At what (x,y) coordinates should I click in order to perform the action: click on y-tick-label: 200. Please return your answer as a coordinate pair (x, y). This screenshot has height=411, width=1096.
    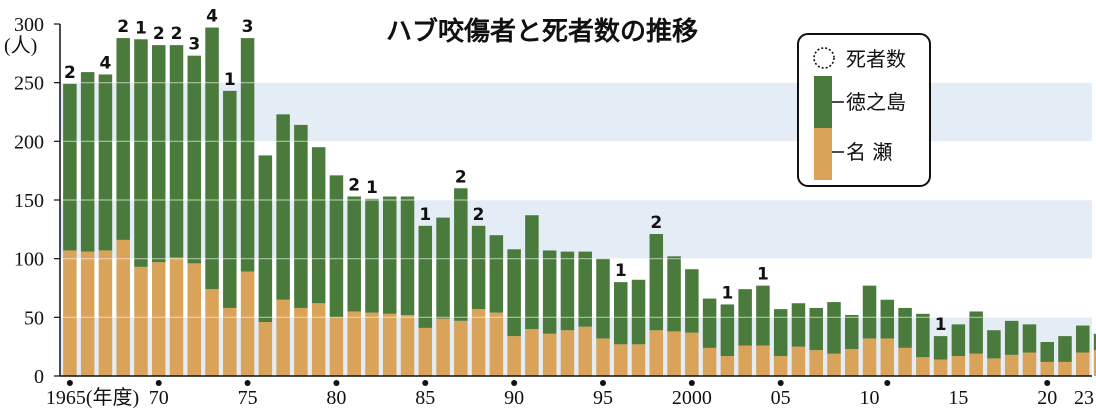
    Looking at the image, I should click on (29, 142).